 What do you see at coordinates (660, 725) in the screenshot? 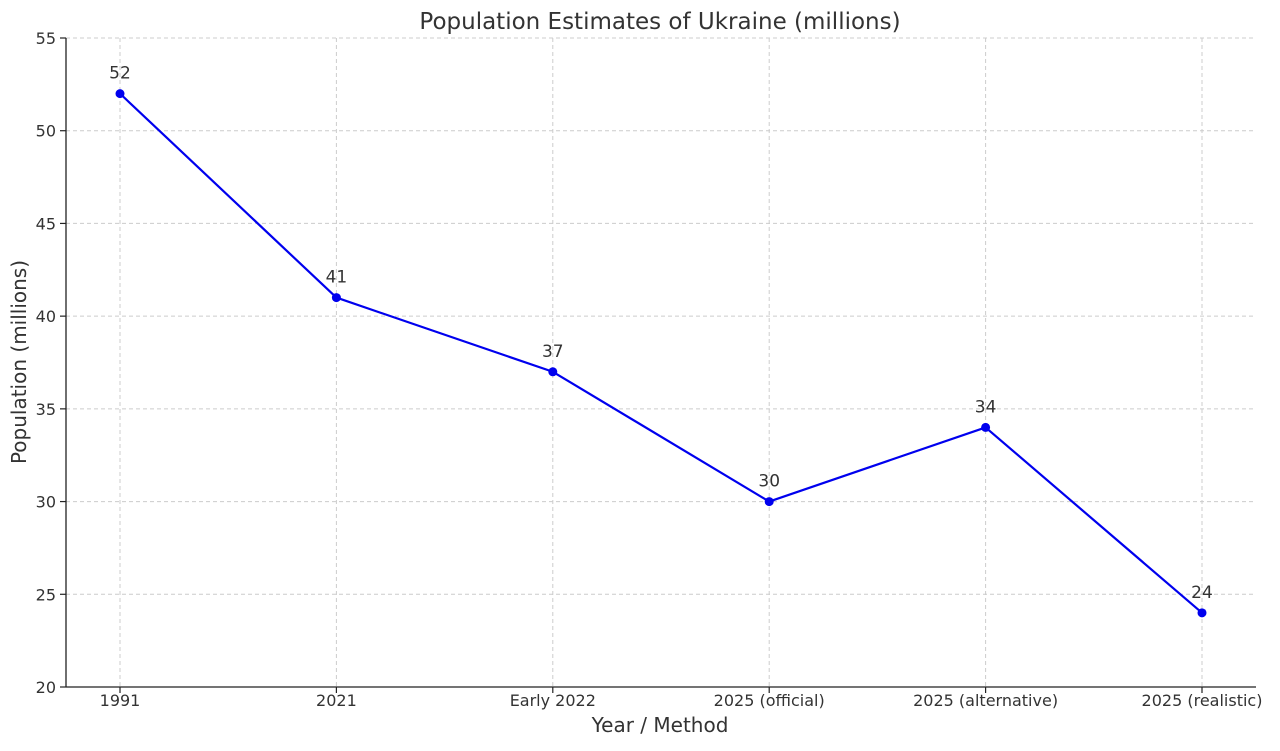
I see `x-axis-title: Year / Method` at bounding box center [660, 725].